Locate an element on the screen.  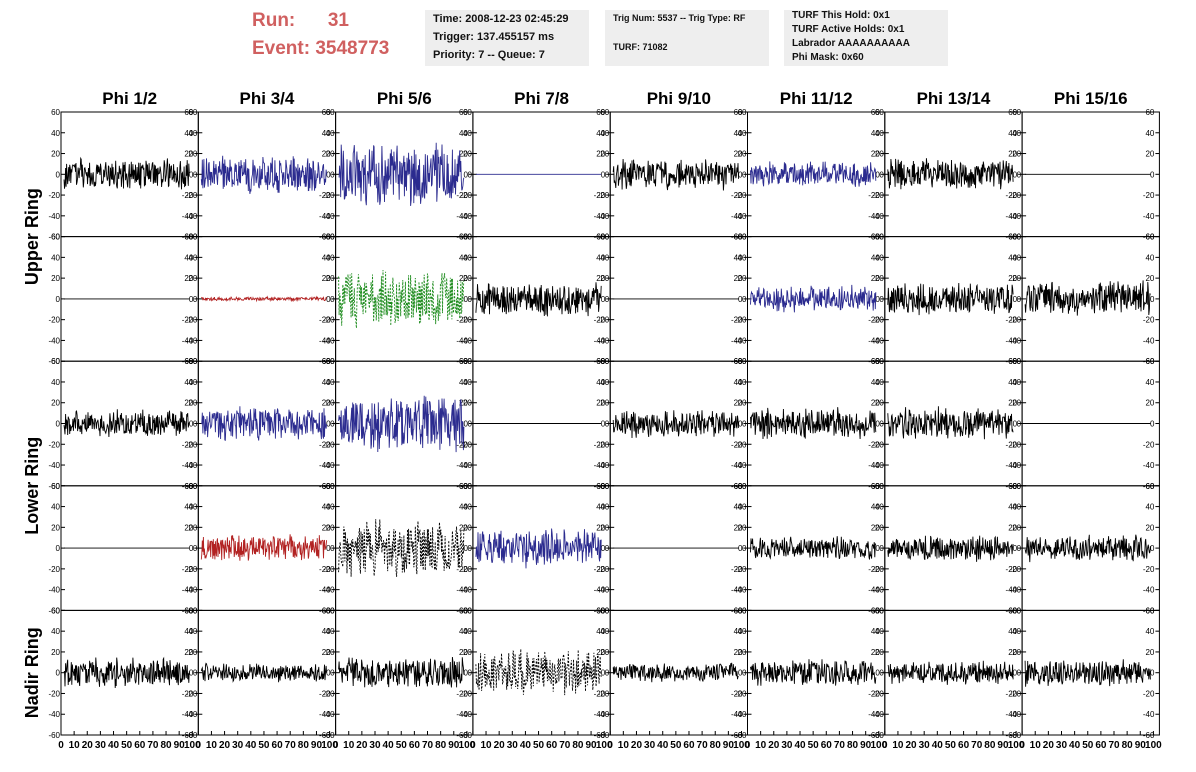
trigger-text: Trigger: 137.455157 ms is located at coordinates (494, 37).